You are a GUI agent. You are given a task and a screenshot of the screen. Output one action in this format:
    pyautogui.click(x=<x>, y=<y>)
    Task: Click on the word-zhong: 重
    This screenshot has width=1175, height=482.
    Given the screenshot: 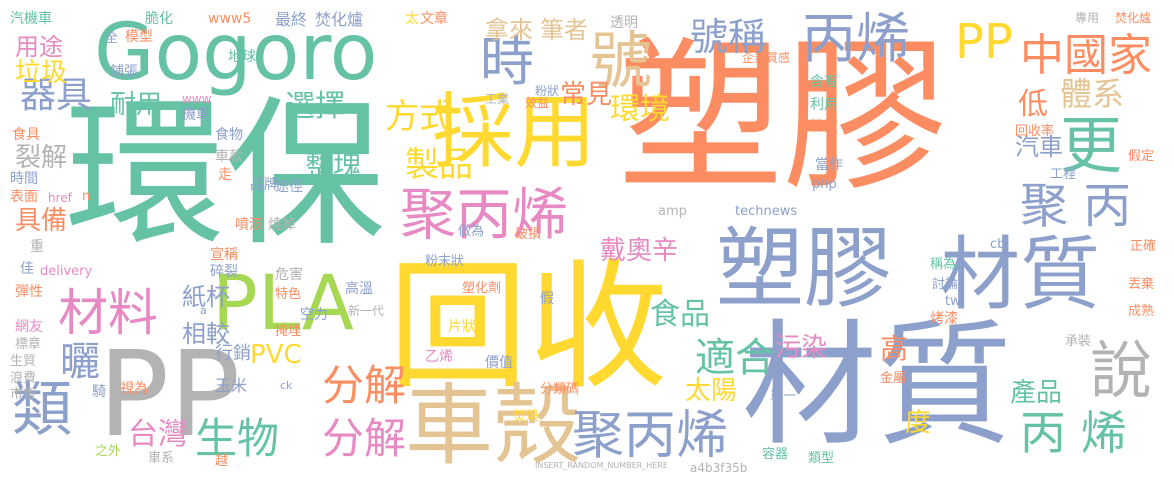 What is the action you would take?
    pyautogui.click(x=37, y=247)
    